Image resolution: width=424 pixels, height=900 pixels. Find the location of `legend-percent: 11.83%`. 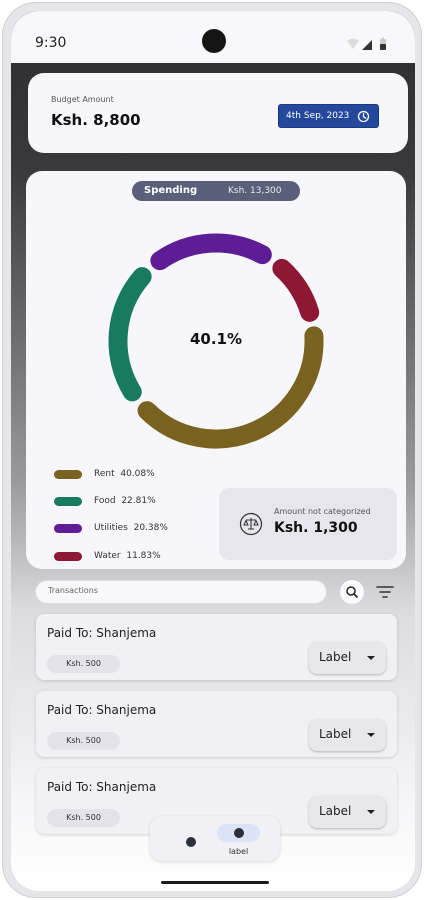

legend-percent: 11.83% is located at coordinates (143, 556).